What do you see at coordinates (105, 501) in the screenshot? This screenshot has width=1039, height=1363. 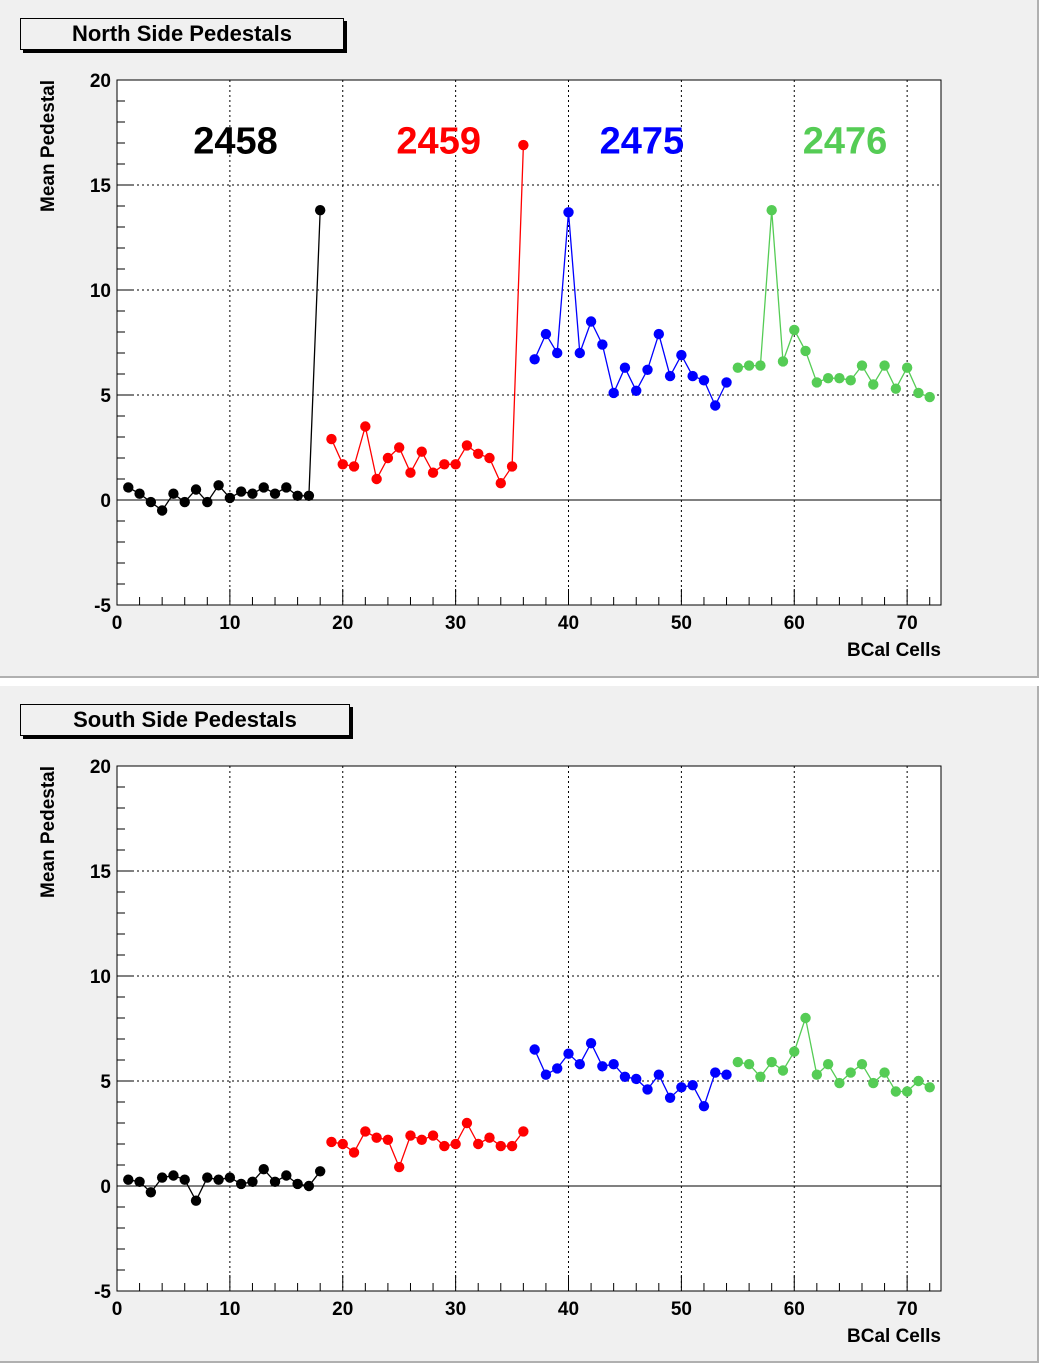 I see `y-tick-label: 0` at bounding box center [105, 501].